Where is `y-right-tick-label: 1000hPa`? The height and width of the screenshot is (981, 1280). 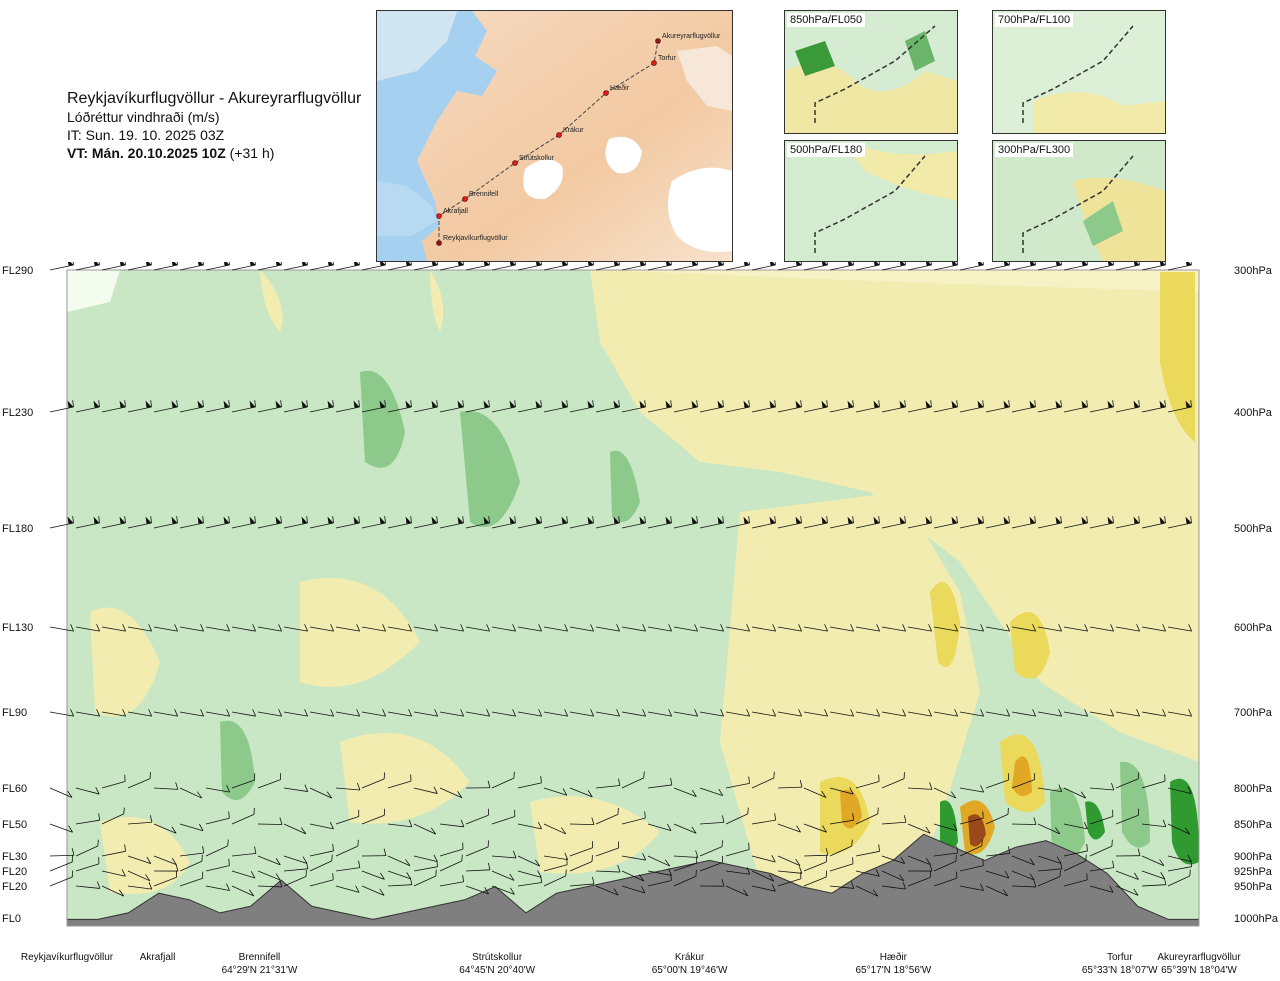
y-right-tick-label: 1000hPa is located at coordinates (1256, 919).